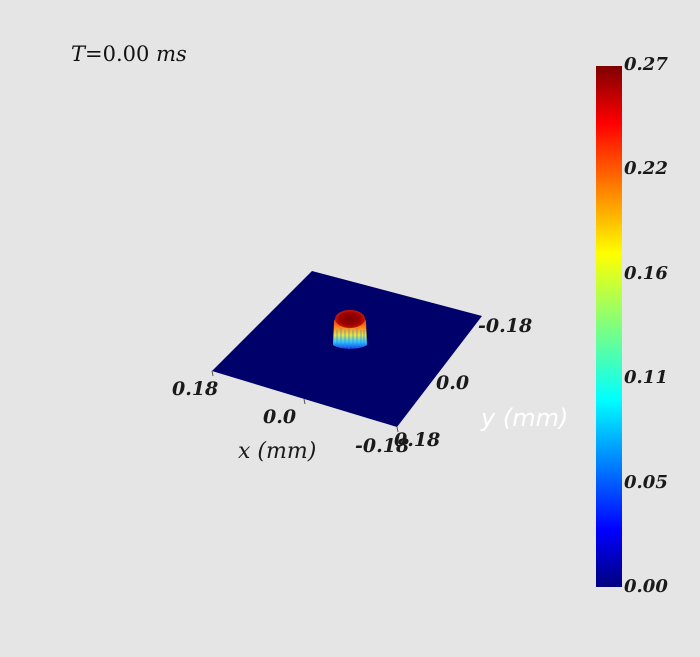 This screenshot has width=700, height=657. I want to click on time-label: T=0.00 ms, so click(129, 54).